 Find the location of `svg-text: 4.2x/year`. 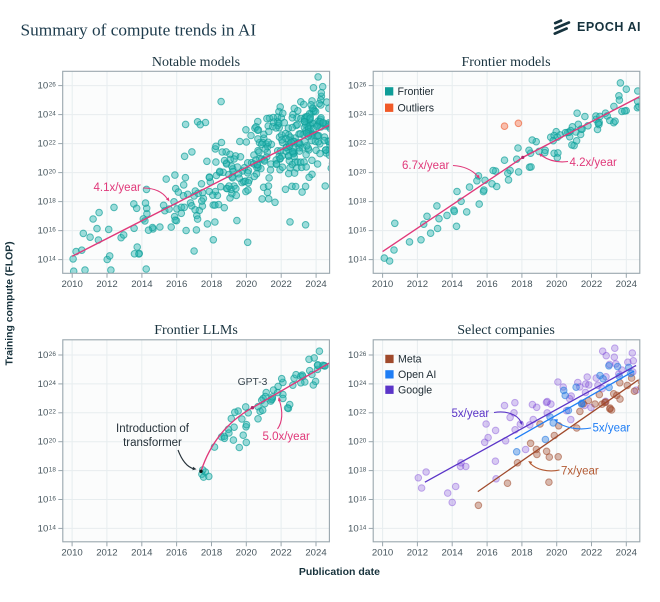

svg-text: 4.2x/year is located at coordinates (593, 163).